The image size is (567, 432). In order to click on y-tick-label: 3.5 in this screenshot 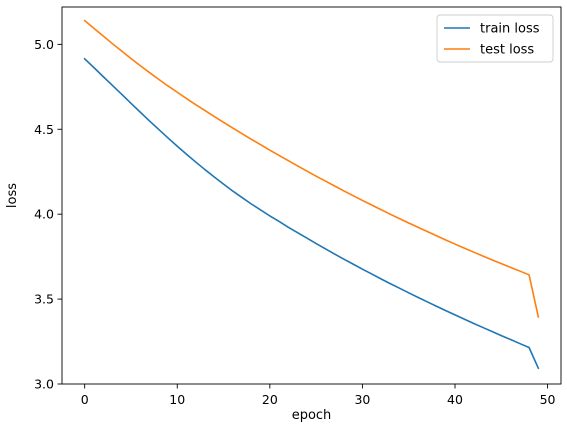, I will do `click(44, 299)`.